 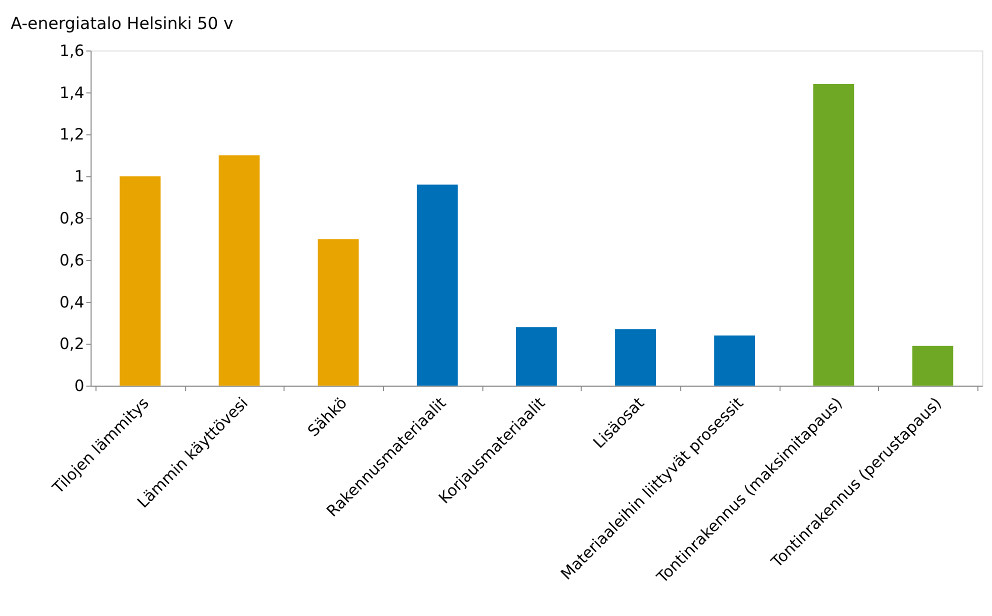 What do you see at coordinates (72, 302) in the screenshot?
I see `y-tick-label: 0,4` at bounding box center [72, 302].